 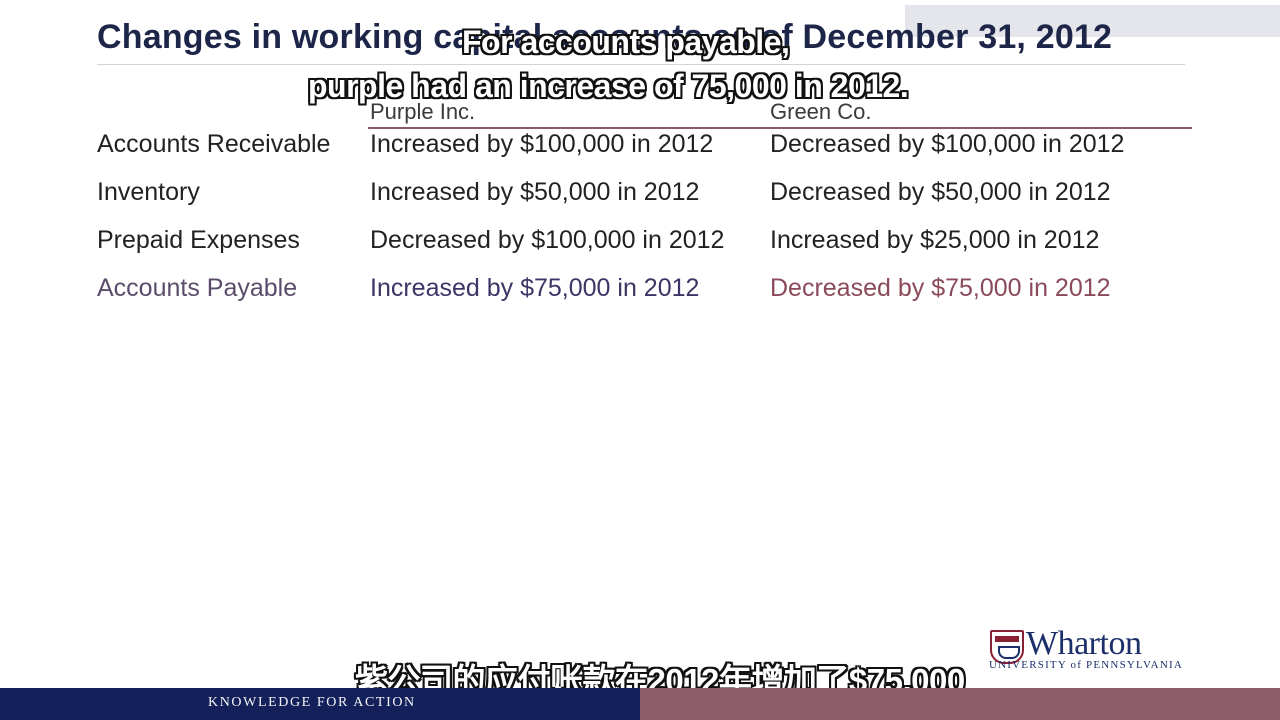 What do you see at coordinates (197, 288) in the screenshot?
I see `row-label: Accounts Payable` at bounding box center [197, 288].